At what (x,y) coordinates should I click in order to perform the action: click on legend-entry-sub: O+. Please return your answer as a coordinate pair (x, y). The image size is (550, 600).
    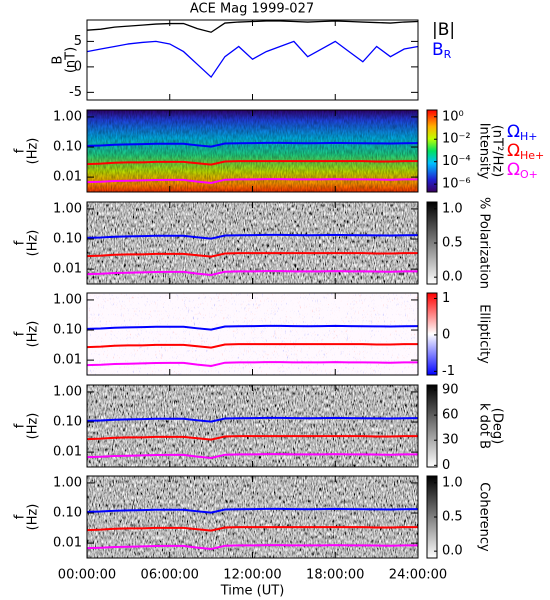
    Looking at the image, I should click on (529, 174).